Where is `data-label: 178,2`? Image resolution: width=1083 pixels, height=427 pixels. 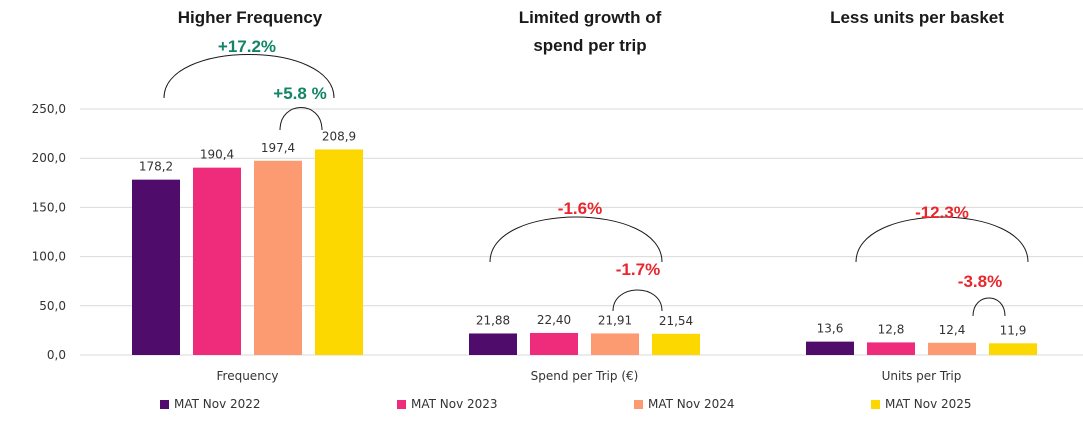
data-label: 178,2 is located at coordinates (156, 167).